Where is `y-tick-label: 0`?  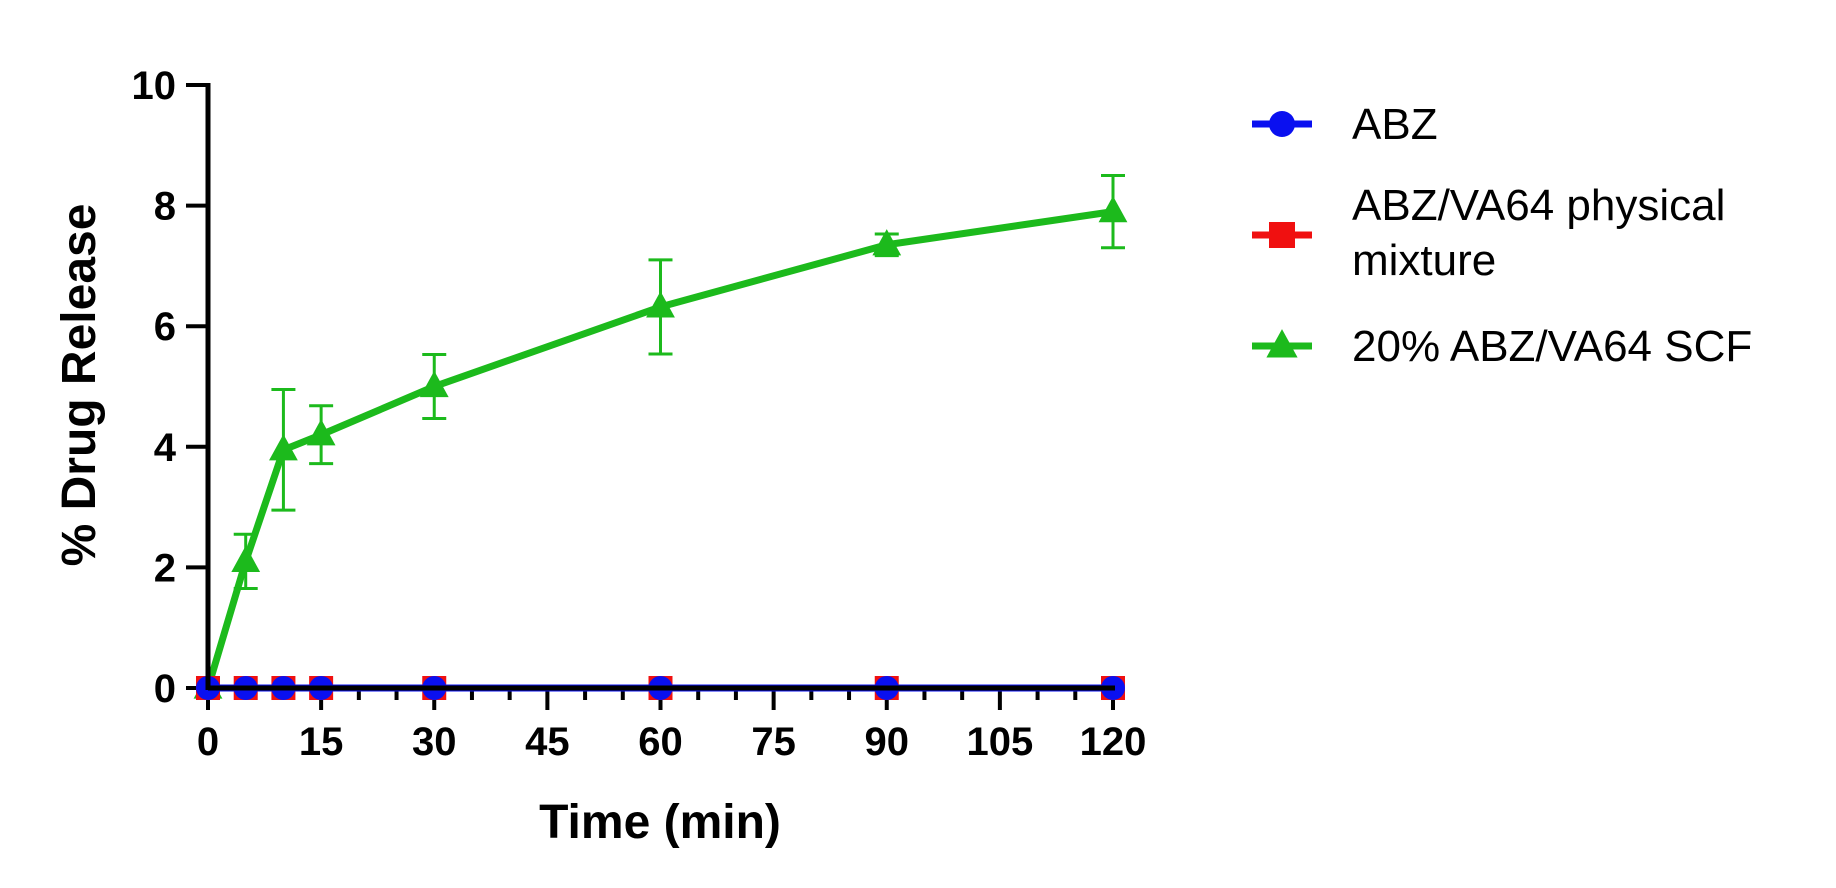 y-tick-label: 0 is located at coordinates (165, 689).